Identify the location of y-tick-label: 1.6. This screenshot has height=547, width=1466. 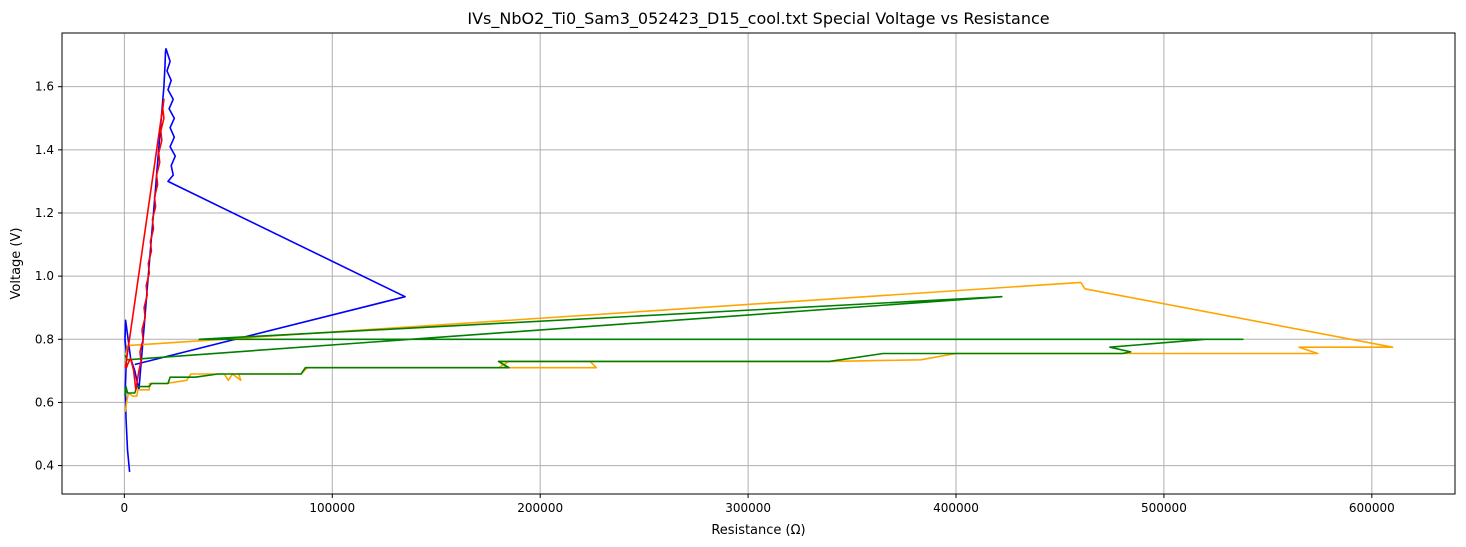
(44, 87).